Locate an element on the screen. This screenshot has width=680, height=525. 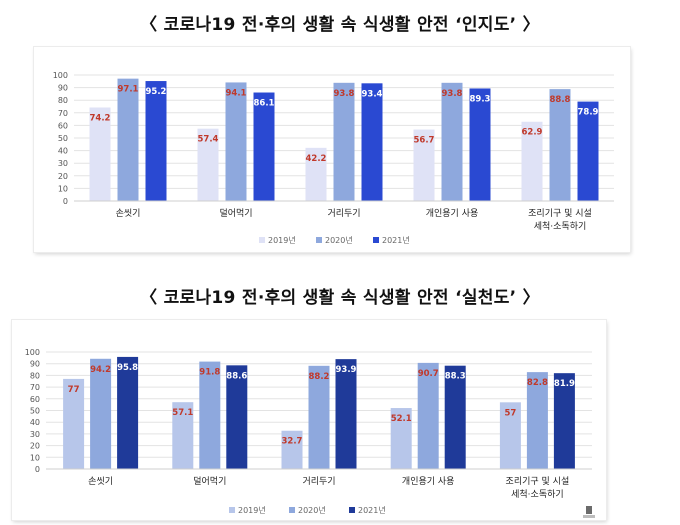
practice-data-label: 88.6 is located at coordinates (236, 376).